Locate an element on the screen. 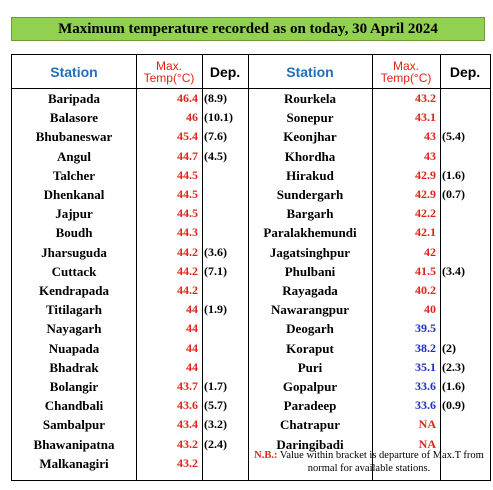 This screenshot has height=490, width=493. station-name: Bhawanipatna is located at coordinates (74, 444).